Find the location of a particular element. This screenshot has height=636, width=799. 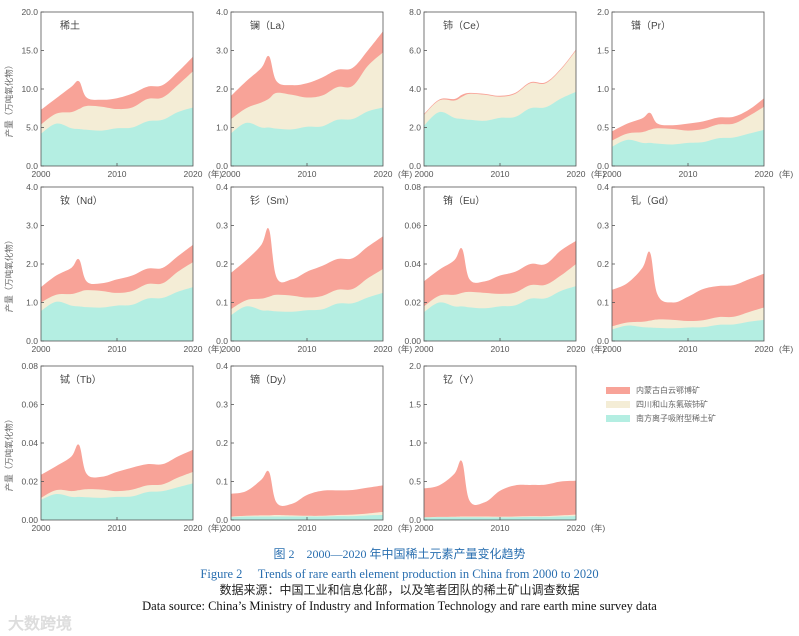

panel-6: 0.00 0.02 0.04 0.06 0.08 2000 2010 2020 (年) 铕（Eu） is located at coordinates (504, 268).